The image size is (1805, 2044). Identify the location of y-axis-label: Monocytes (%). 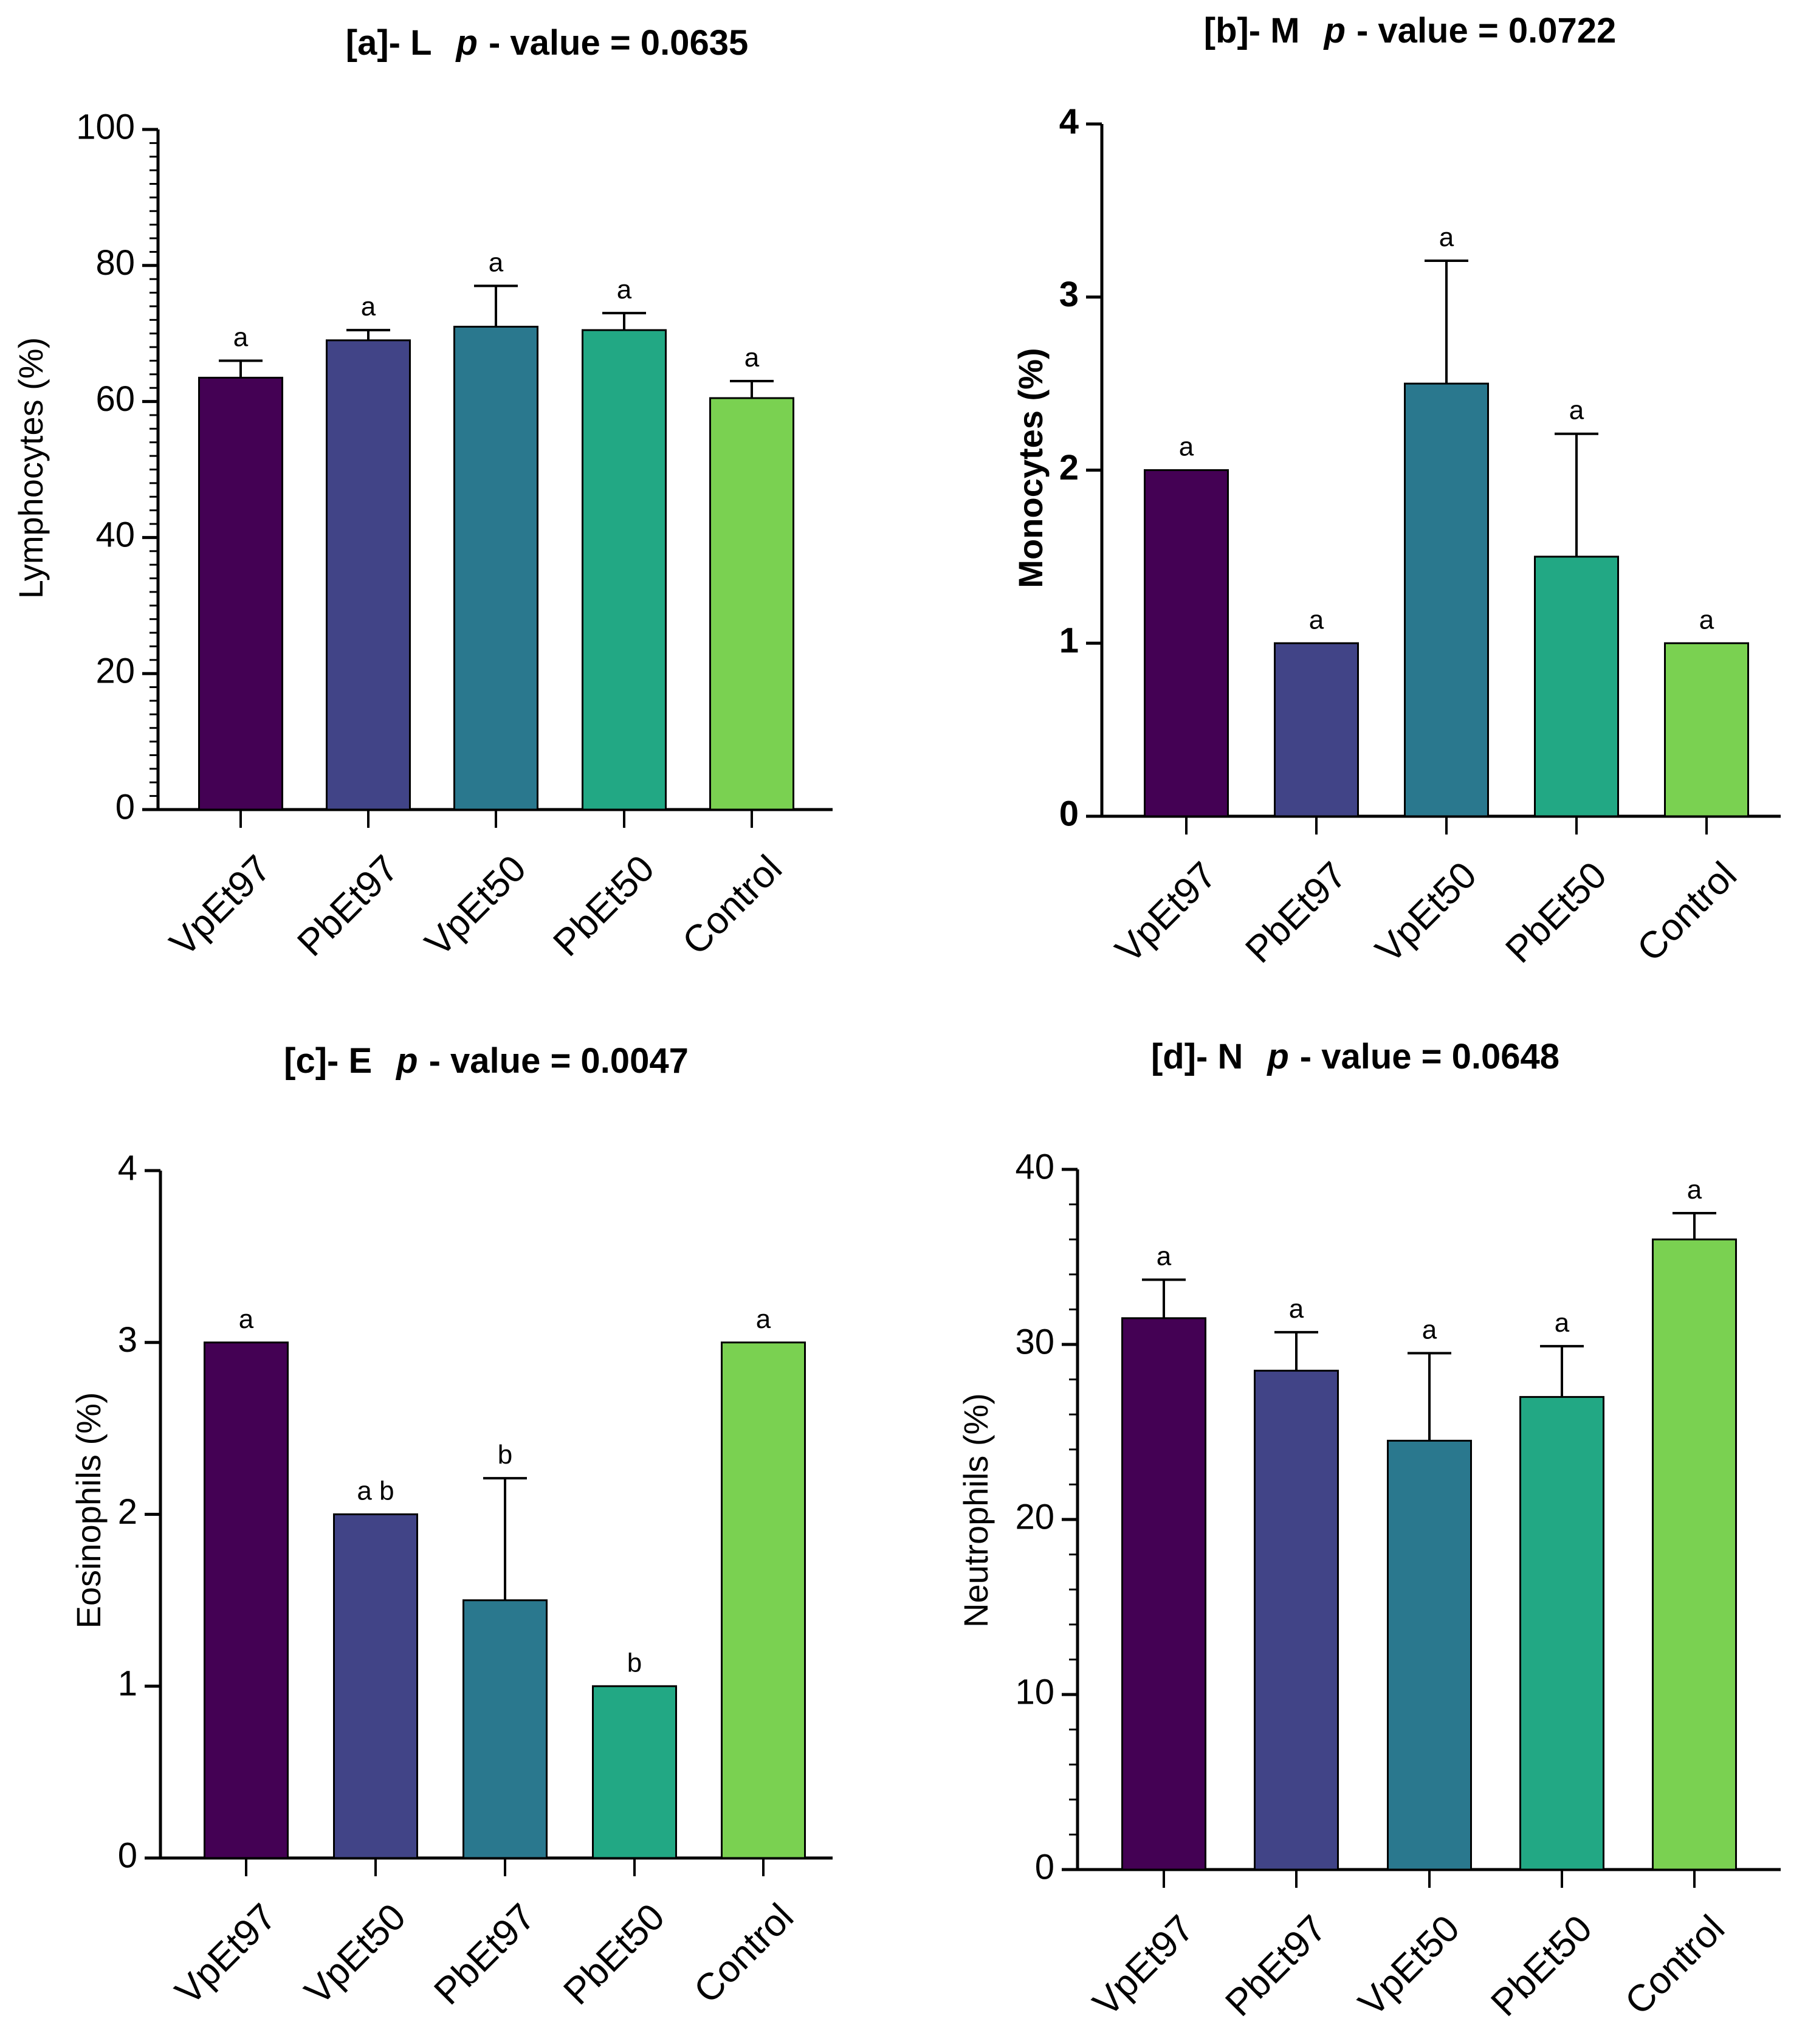
(1030, 468).